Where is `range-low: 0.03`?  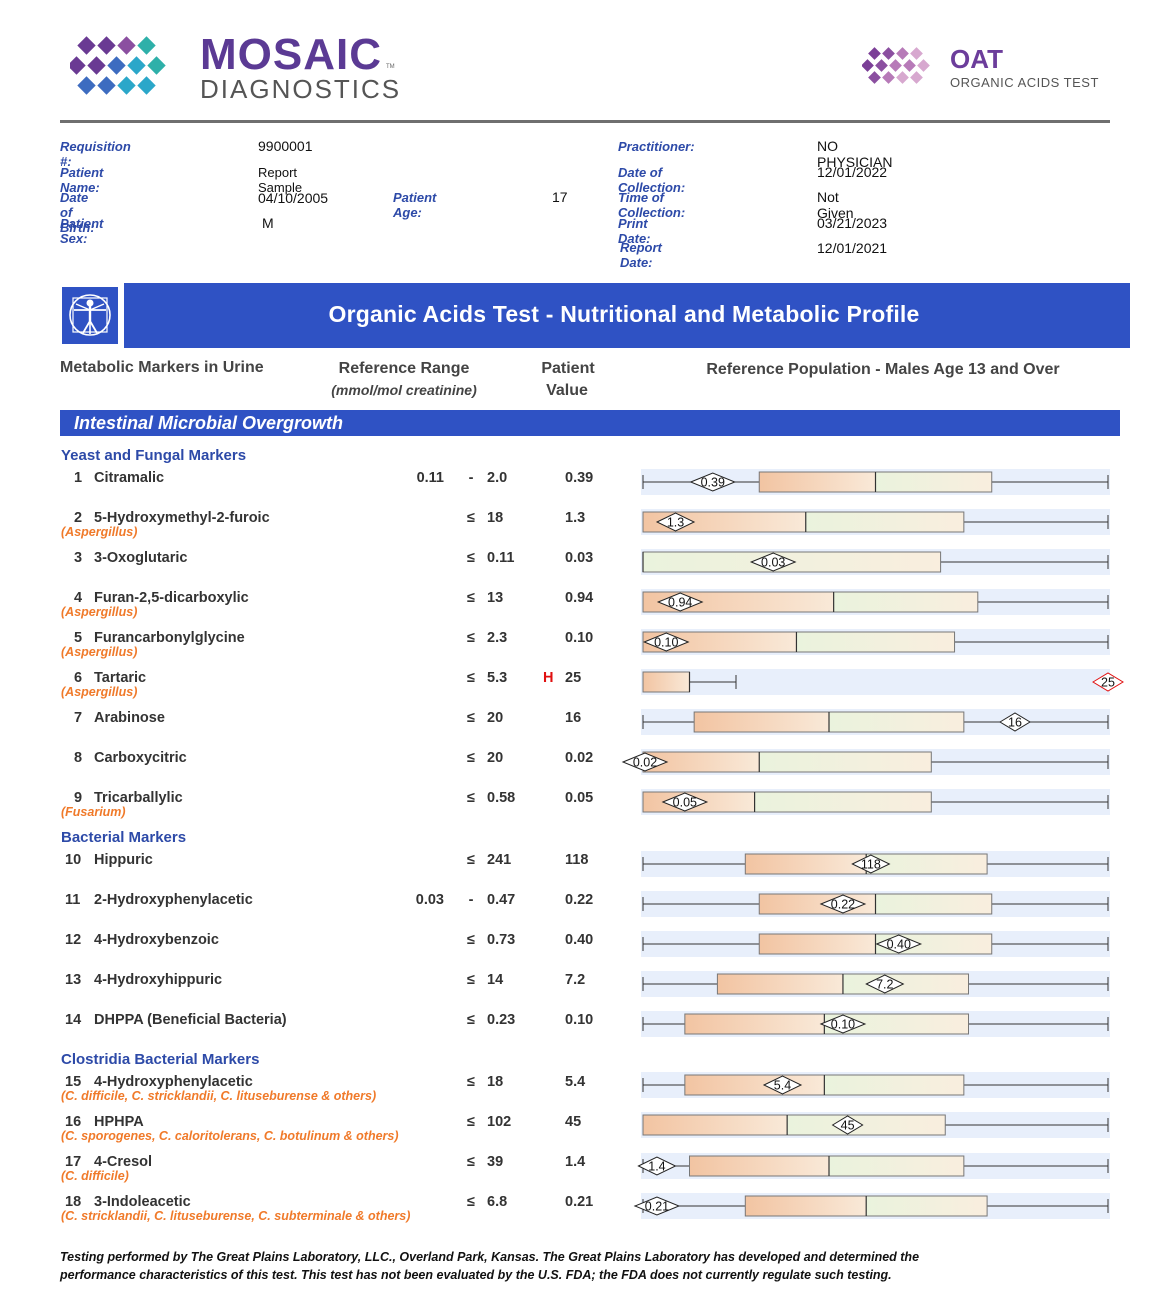 range-low: 0.03 is located at coordinates (429, 900).